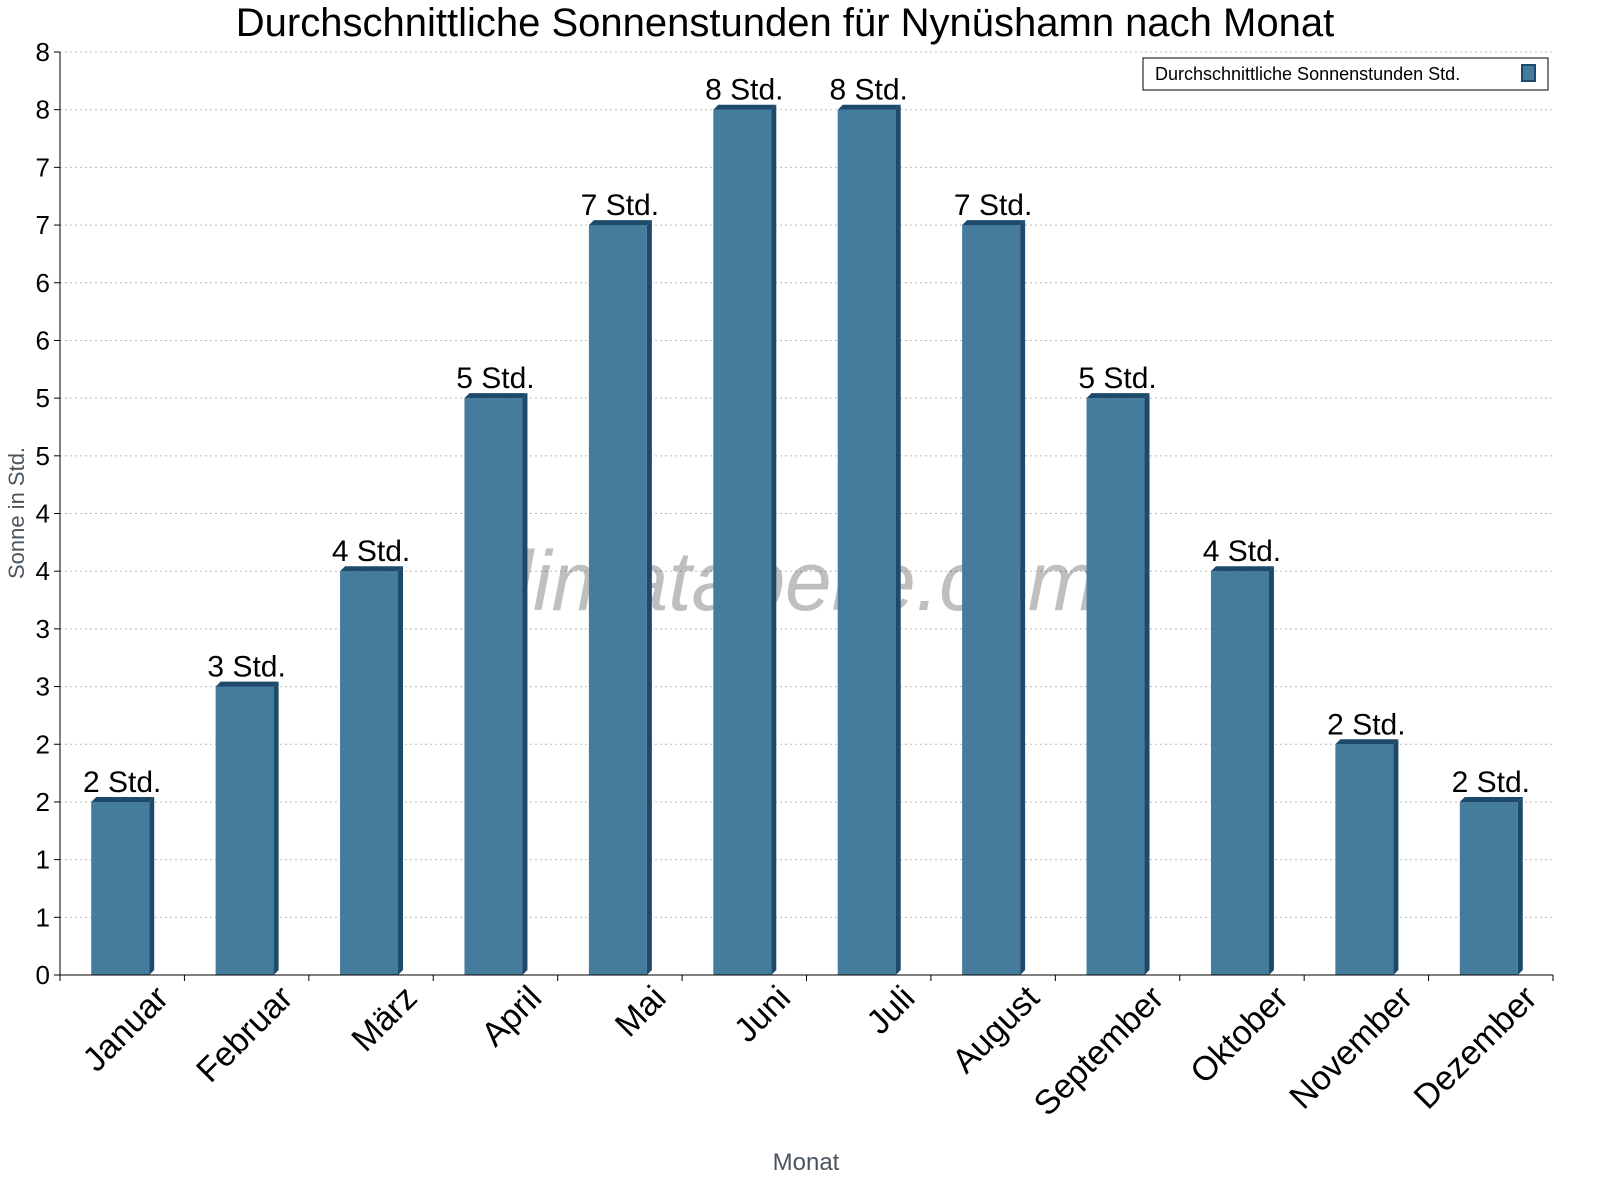 The width and height of the screenshot is (1600, 1200). I want to click on y-axis-label: Sonne in Std., so click(16, 513).